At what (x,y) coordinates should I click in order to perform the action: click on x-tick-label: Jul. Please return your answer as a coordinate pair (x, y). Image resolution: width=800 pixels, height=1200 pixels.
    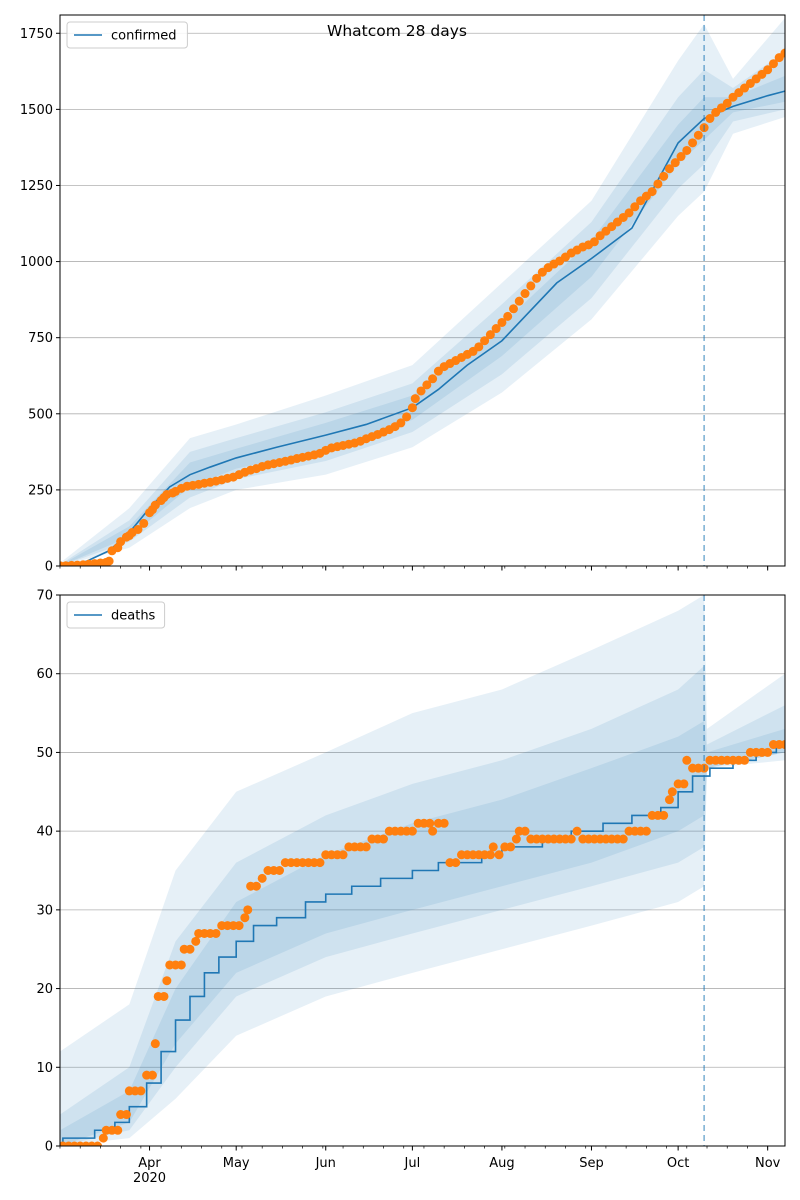
    Looking at the image, I should click on (412, 1163).